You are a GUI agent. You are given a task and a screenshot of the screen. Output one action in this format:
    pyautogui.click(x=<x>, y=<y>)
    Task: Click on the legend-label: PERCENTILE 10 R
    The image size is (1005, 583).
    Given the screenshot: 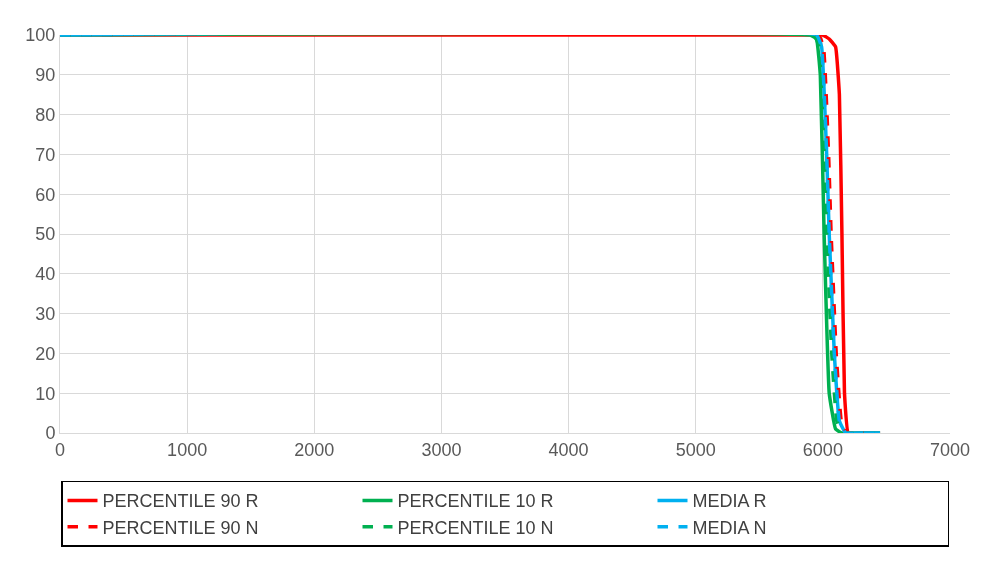 What is the action you would take?
    pyautogui.click(x=475, y=501)
    